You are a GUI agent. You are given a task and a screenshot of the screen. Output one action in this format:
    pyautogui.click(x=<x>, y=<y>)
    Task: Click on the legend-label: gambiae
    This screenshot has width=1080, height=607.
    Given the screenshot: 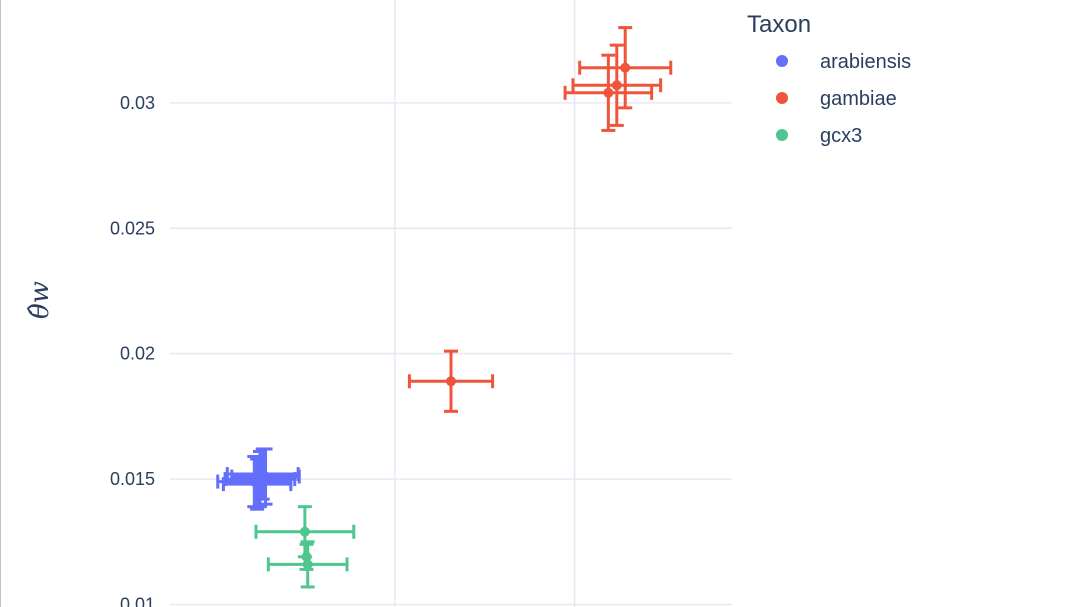 What is the action you would take?
    pyautogui.click(x=858, y=99)
    